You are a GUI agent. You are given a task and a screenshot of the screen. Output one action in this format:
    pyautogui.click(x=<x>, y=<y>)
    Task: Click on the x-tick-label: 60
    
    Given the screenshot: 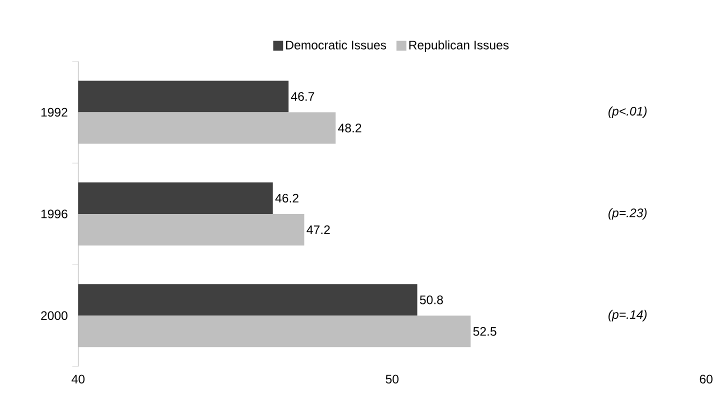 What is the action you would take?
    pyautogui.click(x=706, y=379)
    